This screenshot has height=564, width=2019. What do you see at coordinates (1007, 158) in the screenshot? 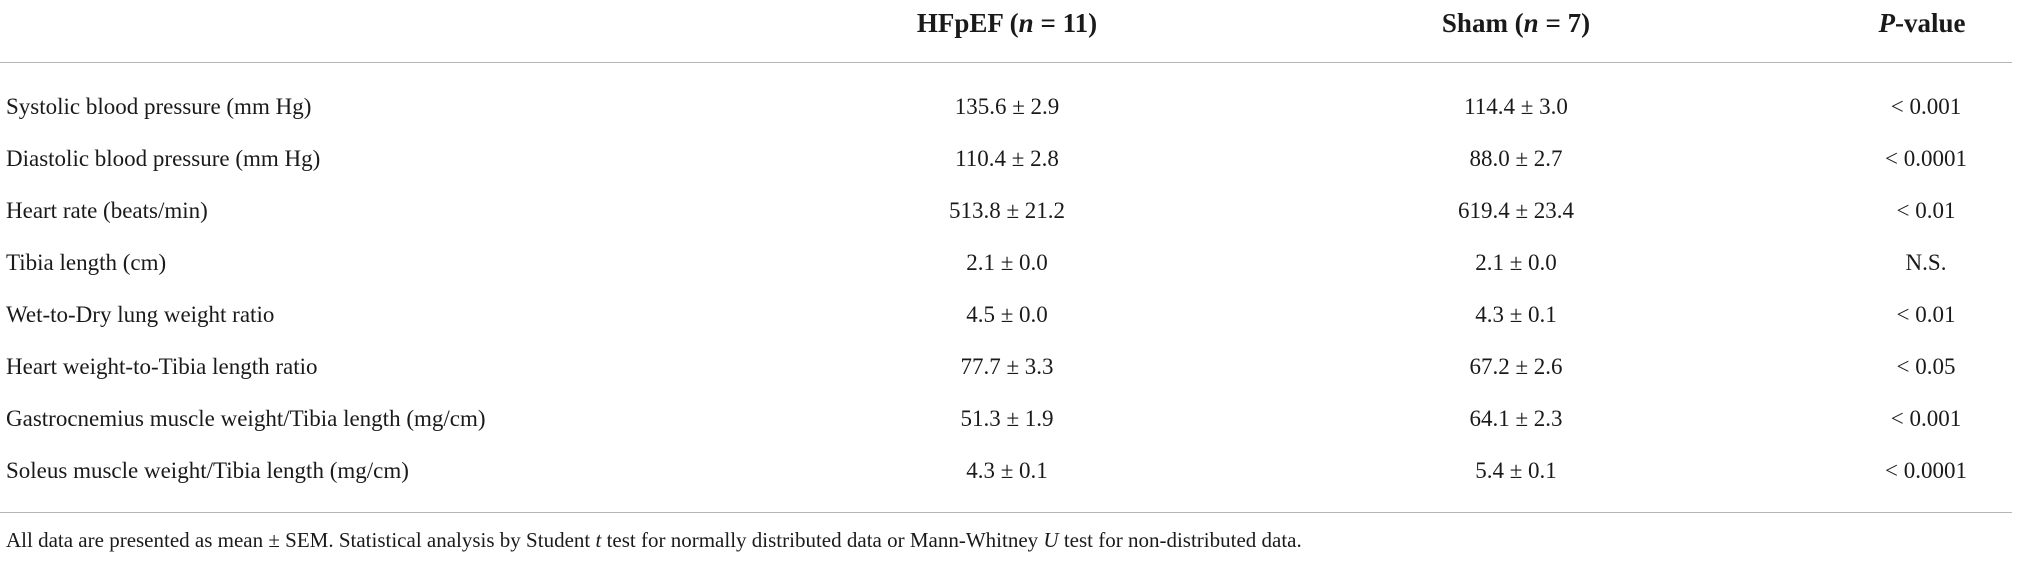
I see `hfpef-cell: 110.4 ± 2.8` at bounding box center [1007, 158].